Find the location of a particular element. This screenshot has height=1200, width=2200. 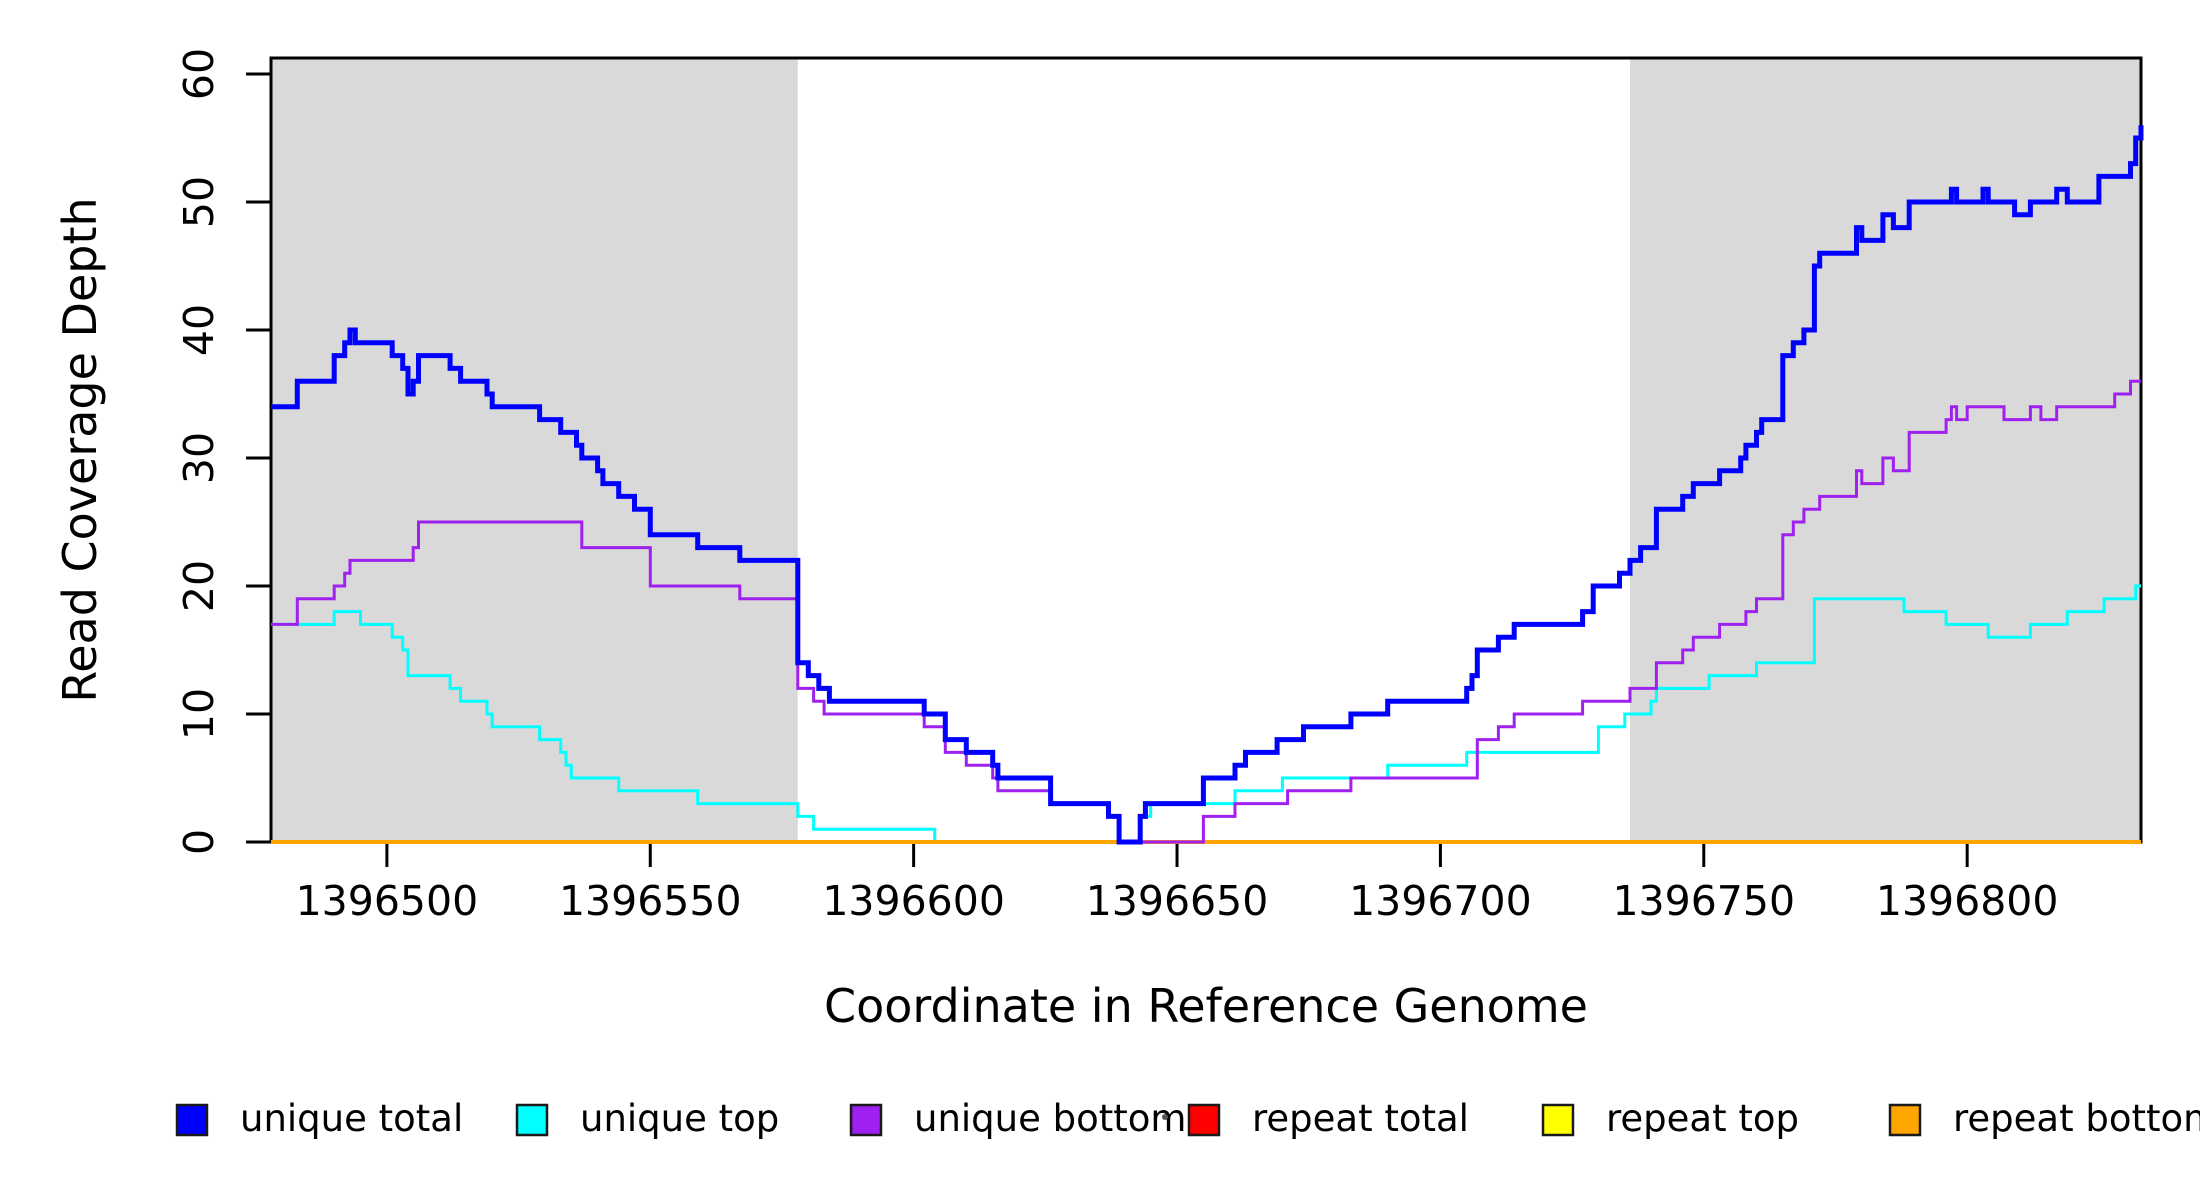

x-axis-tick-label: 1396500 is located at coordinates (387, 901).